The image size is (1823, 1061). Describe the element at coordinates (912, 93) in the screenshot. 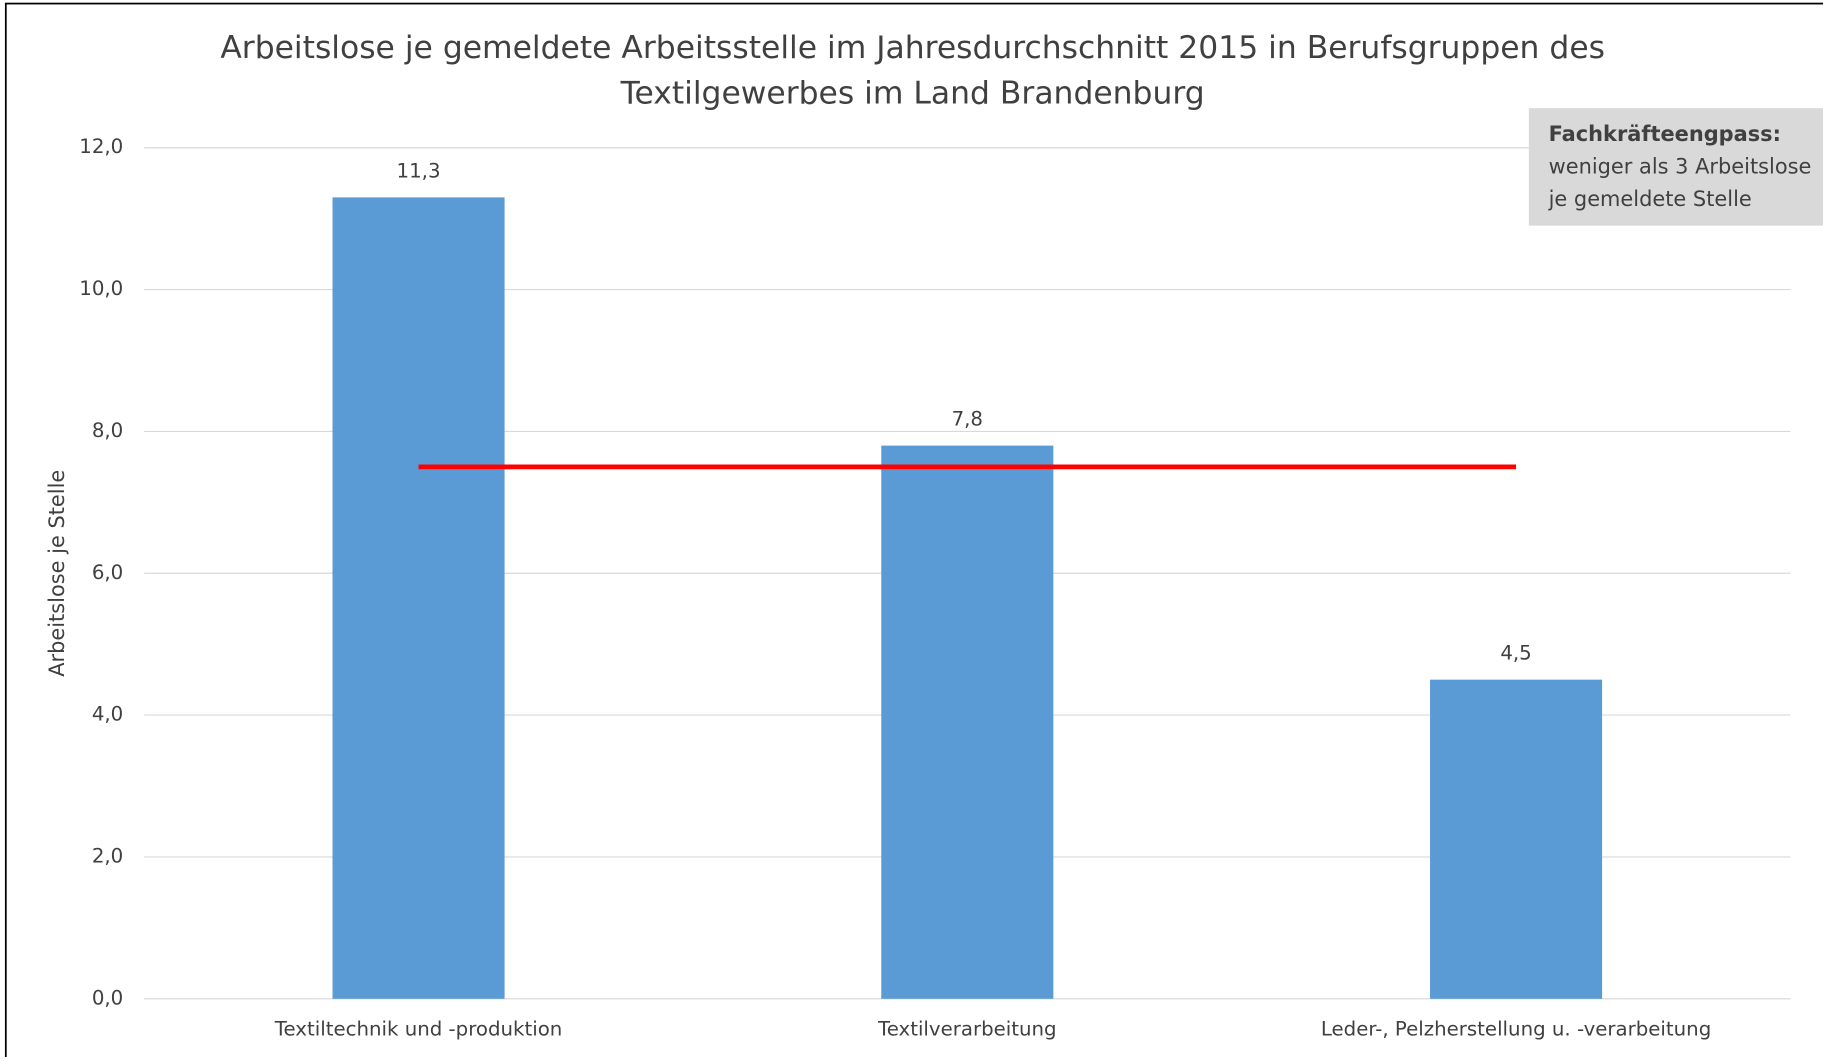

I see `chart-title: Textilgewerbes im Land Brandenburg` at that location.